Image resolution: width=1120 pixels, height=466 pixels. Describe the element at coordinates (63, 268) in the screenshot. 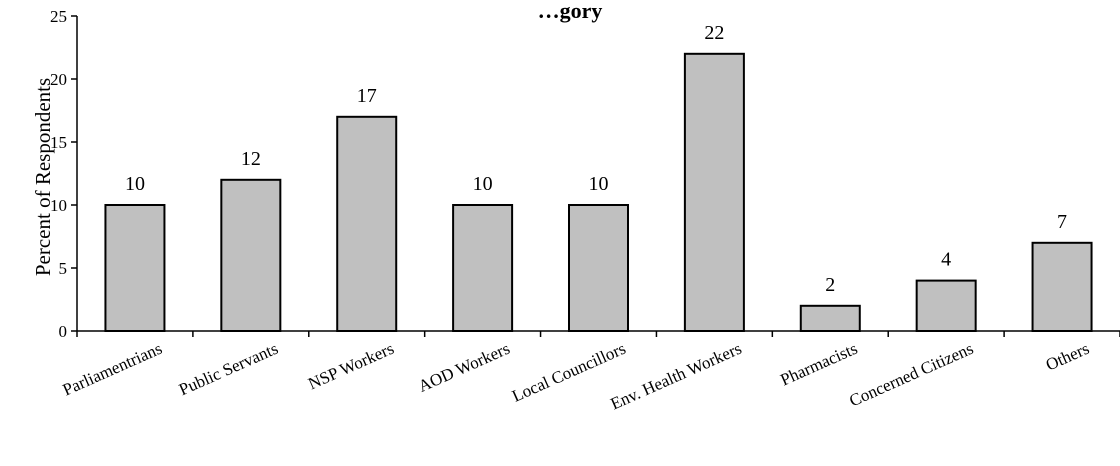

I see `y-tick-label: 5` at that location.